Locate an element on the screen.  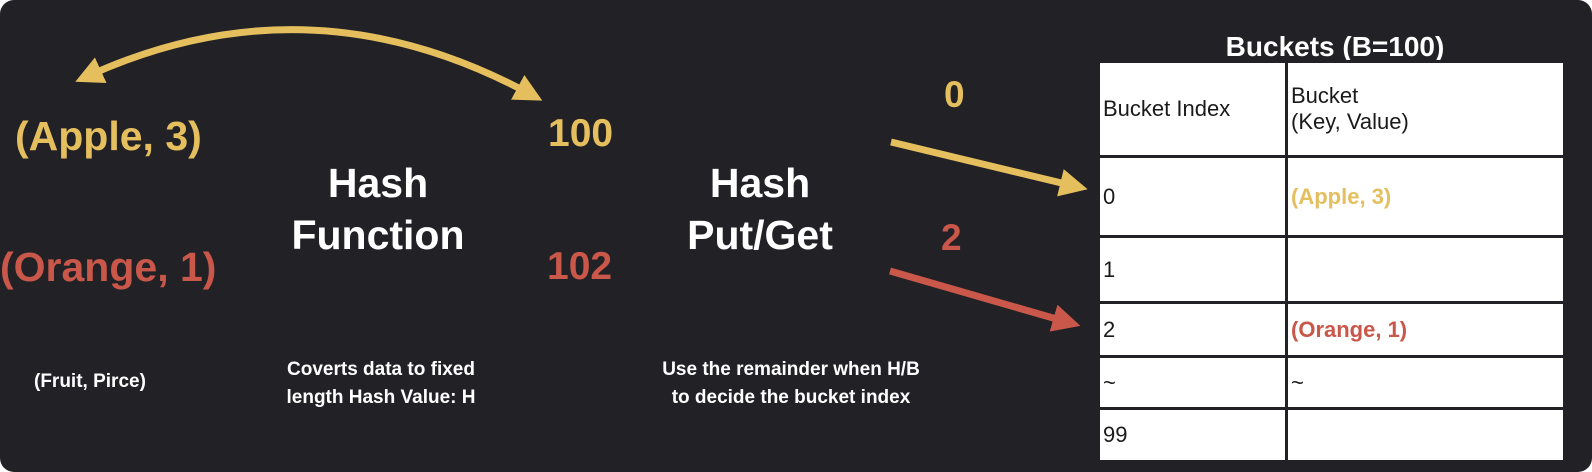
header-bucket: Bucket (Key, Value) is located at coordinates (1425, 109).